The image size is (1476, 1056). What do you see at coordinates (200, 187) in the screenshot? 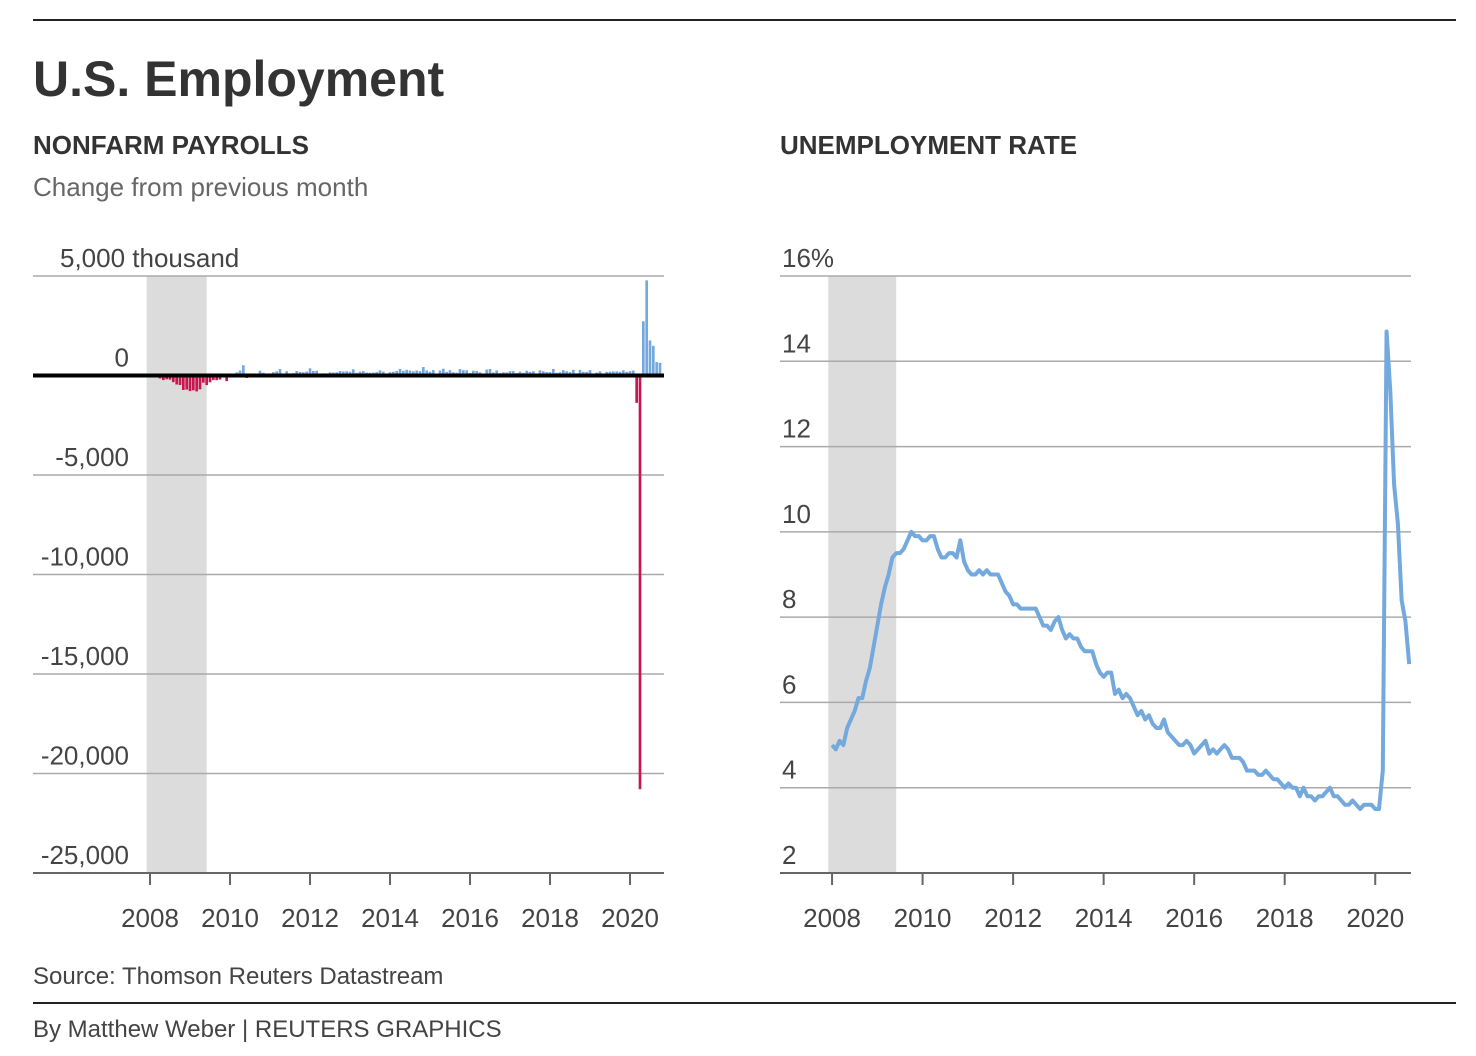
I see `chart-subtitle: Change from previous month` at bounding box center [200, 187].